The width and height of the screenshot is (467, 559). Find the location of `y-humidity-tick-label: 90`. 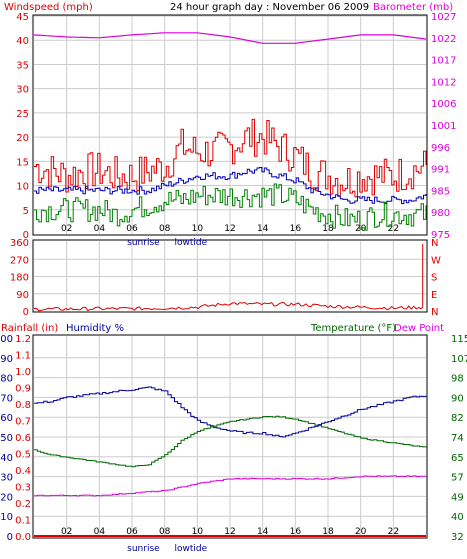

y-humidity-tick-label: 90 is located at coordinates (6, 359).